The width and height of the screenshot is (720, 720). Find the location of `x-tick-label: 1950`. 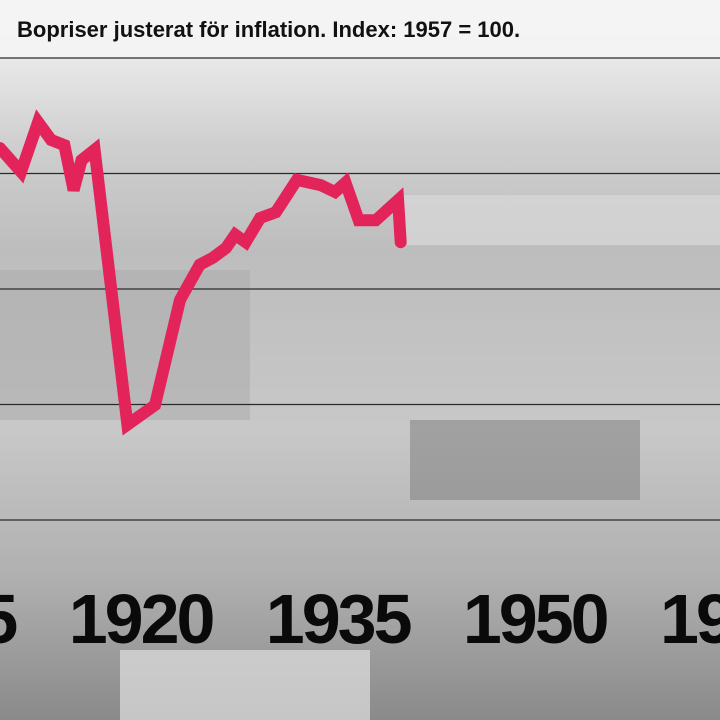

x-tick-label: 1950 is located at coordinates (535, 619).